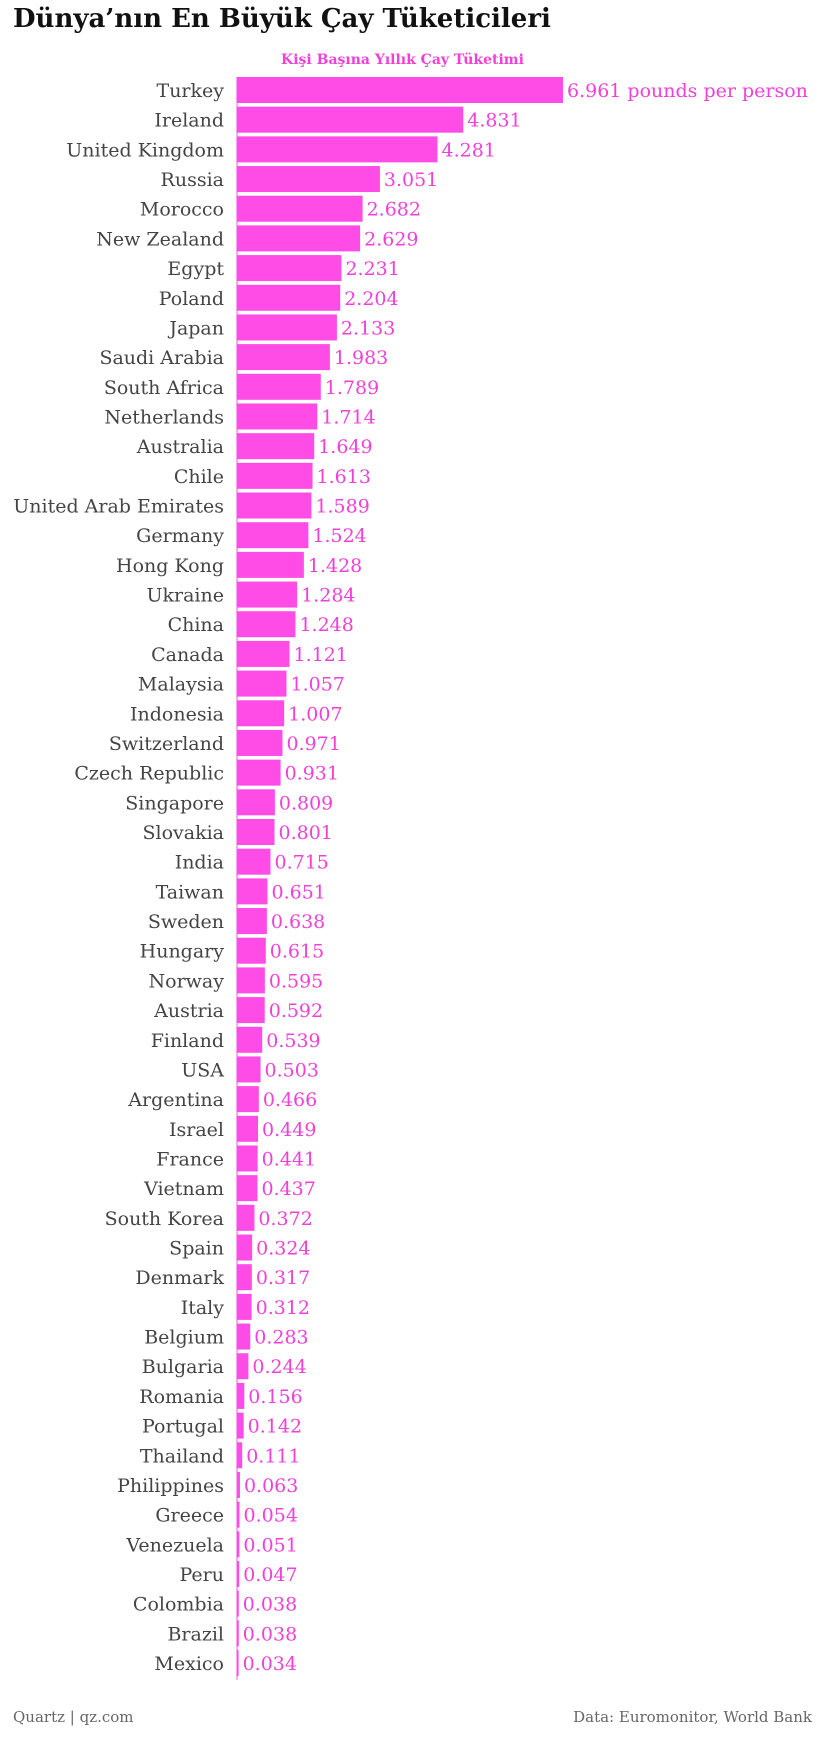 Image resolution: width=825 pixels, height=1737 pixels. What do you see at coordinates (275, 475) in the screenshot?
I see `bar-chile` at bounding box center [275, 475].